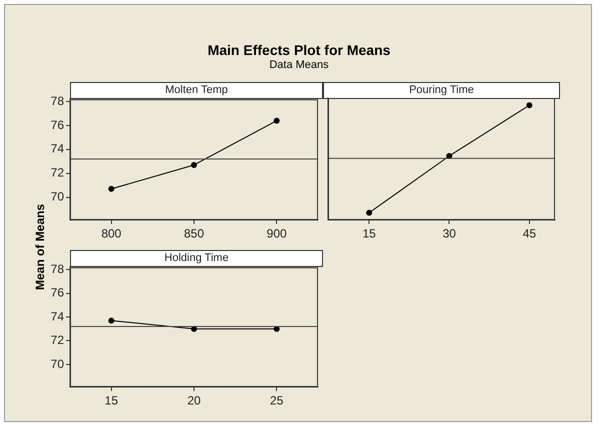 The height and width of the screenshot is (428, 598). What do you see at coordinates (196, 90) in the screenshot?
I see `x-axis-title: Molten Temp` at bounding box center [196, 90].